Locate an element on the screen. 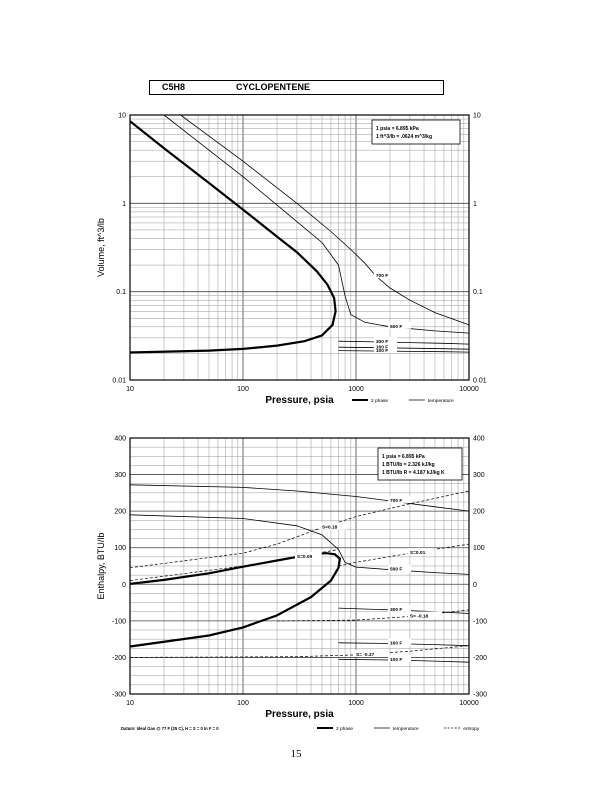 This screenshot has height=800, width=592. y-tick-label: 0.01 is located at coordinates (119, 381).